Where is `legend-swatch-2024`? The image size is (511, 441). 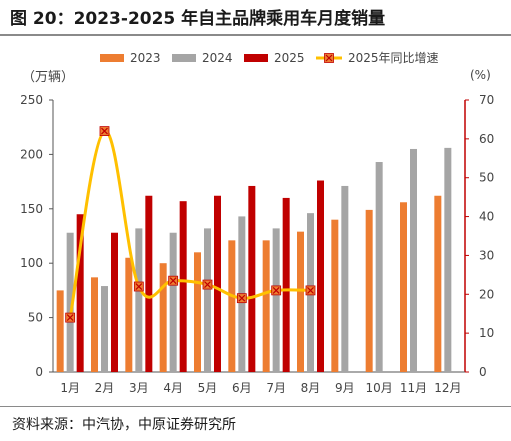 legend-swatch-2024 is located at coordinates (184, 58).